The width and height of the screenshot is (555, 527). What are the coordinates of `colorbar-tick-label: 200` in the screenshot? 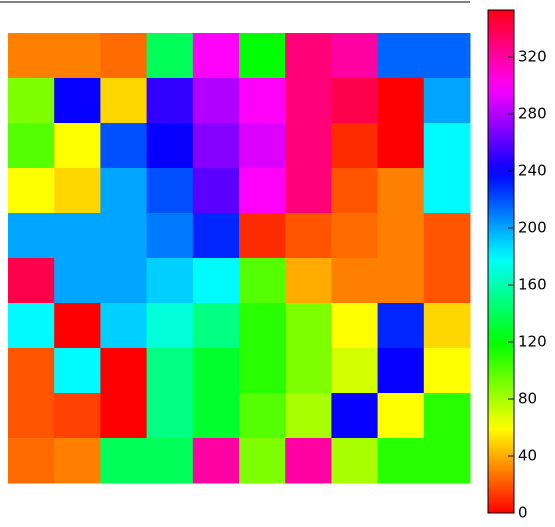 It's located at (532, 228).